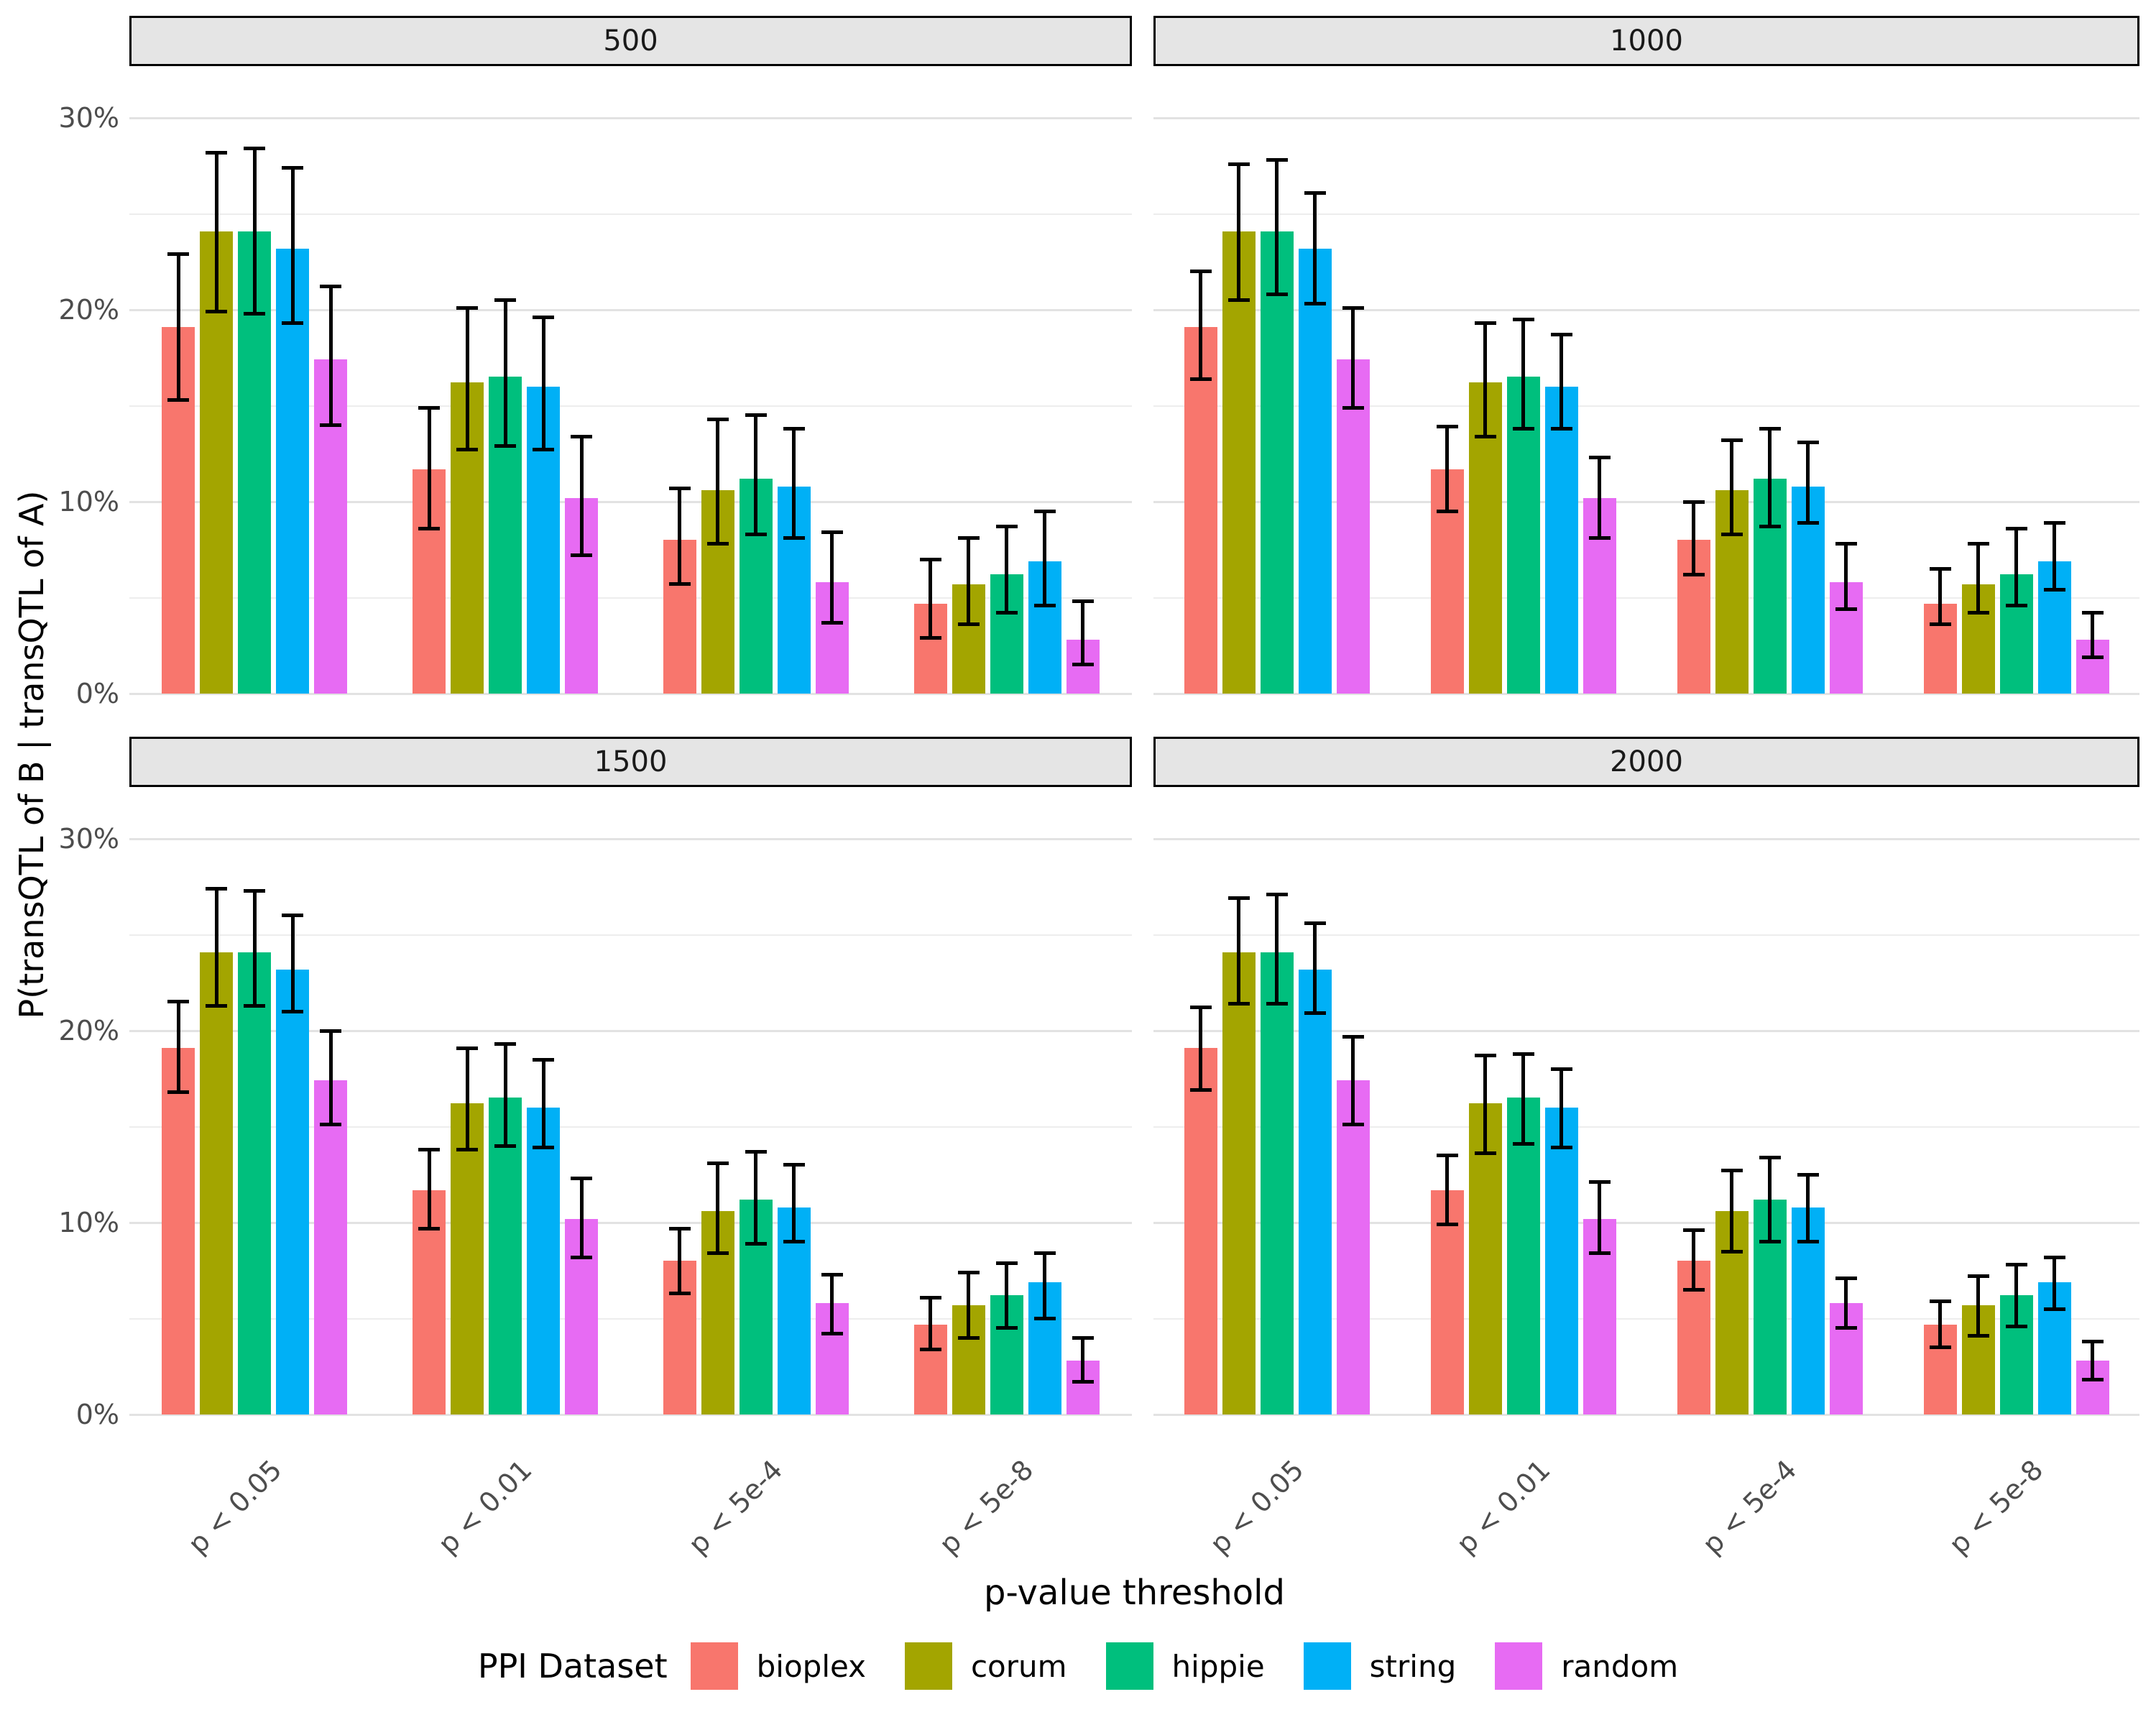 The width and height of the screenshot is (2156, 1725). What do you see at coordinates (1586, 1666) in the screenshot?
I see `legend-item-random: random` at bounding box center [1586, 1666].